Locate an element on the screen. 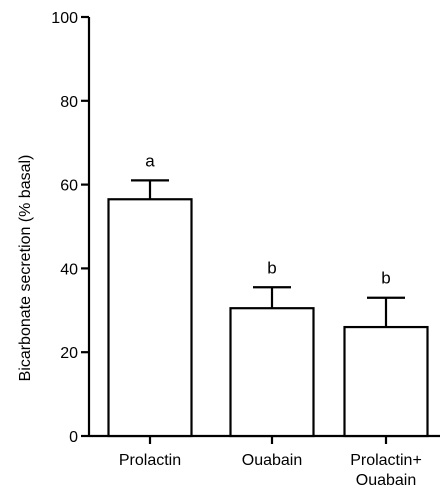  y-tick-label: 100 is located at coordinates (64, 18).